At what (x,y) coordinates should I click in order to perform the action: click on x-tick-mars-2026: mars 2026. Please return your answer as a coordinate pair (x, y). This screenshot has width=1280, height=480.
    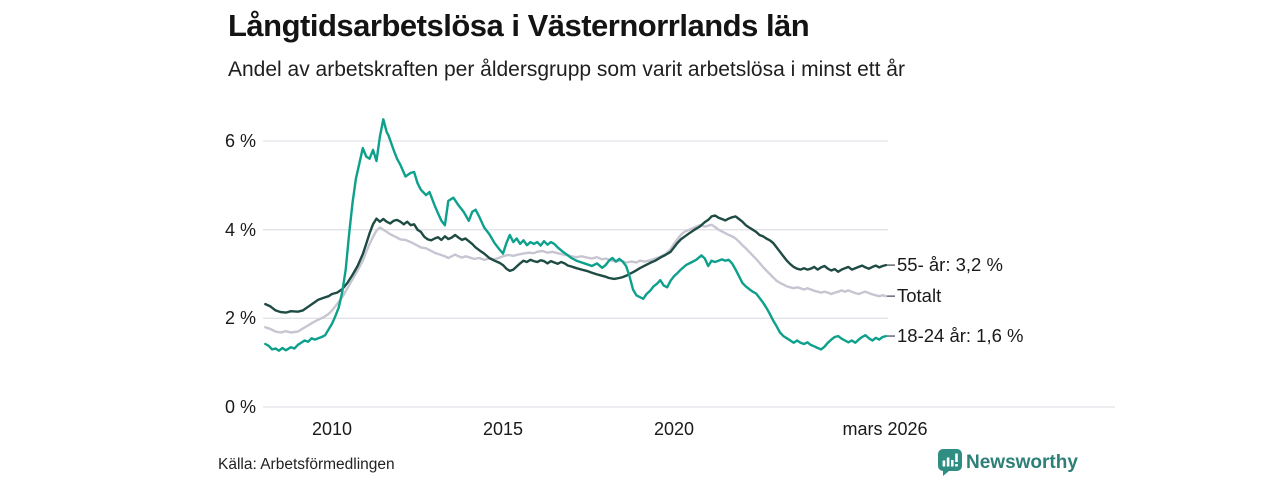
    Looking at the image, I should click on (885, 429).